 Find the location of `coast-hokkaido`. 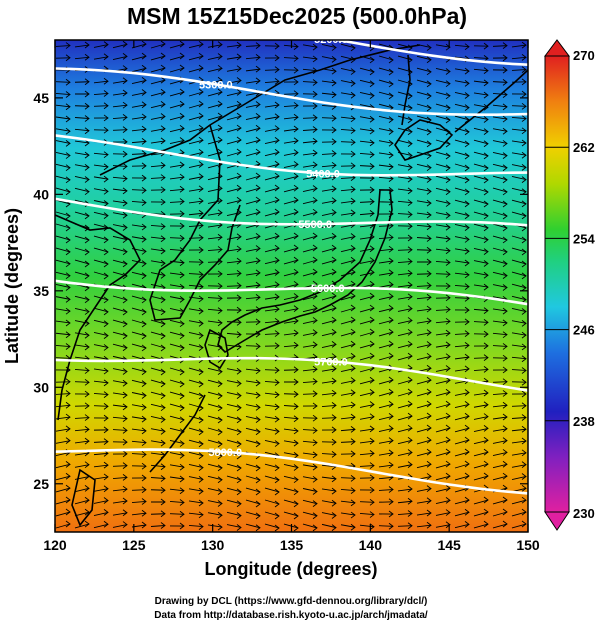

coast-hokkaido is located at coordinates (424, 140).